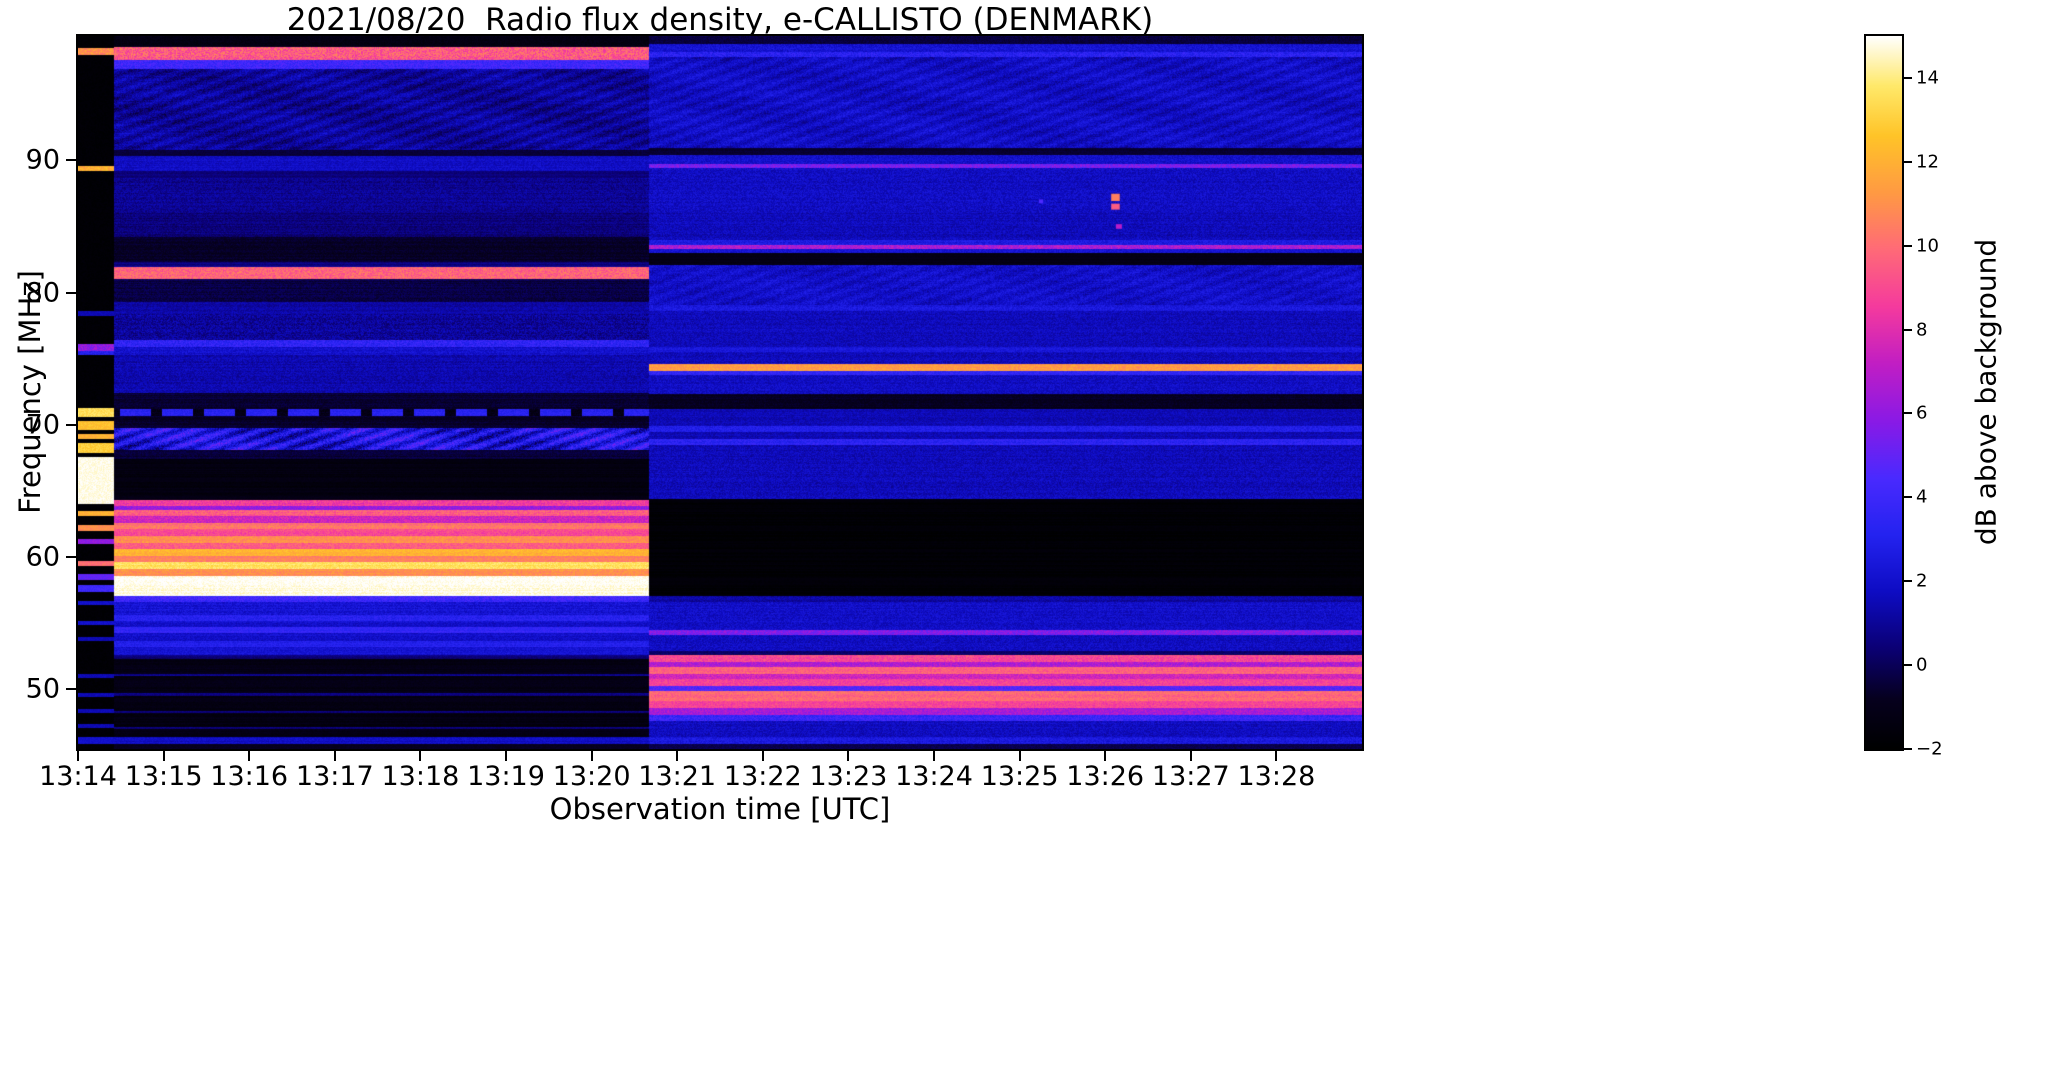  What do you see at coordinates (42, 293) in the screenshot?
I see `y-tick-label: 80` at bounding box center [42, 293].